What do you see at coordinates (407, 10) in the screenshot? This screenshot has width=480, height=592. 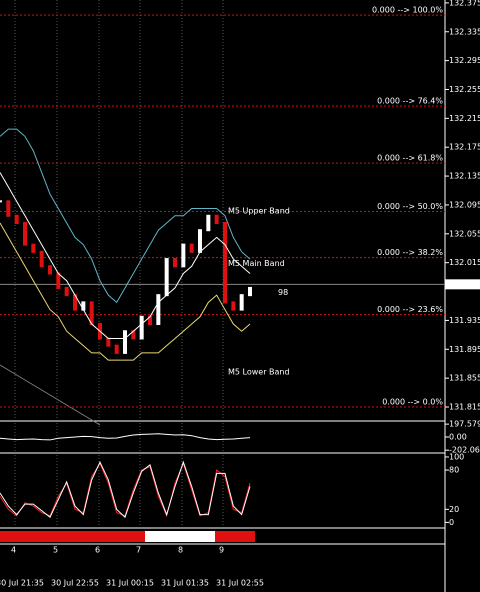 I see `fib-label: 0.000 --> 100.0%` at bounding box center [407, 10].